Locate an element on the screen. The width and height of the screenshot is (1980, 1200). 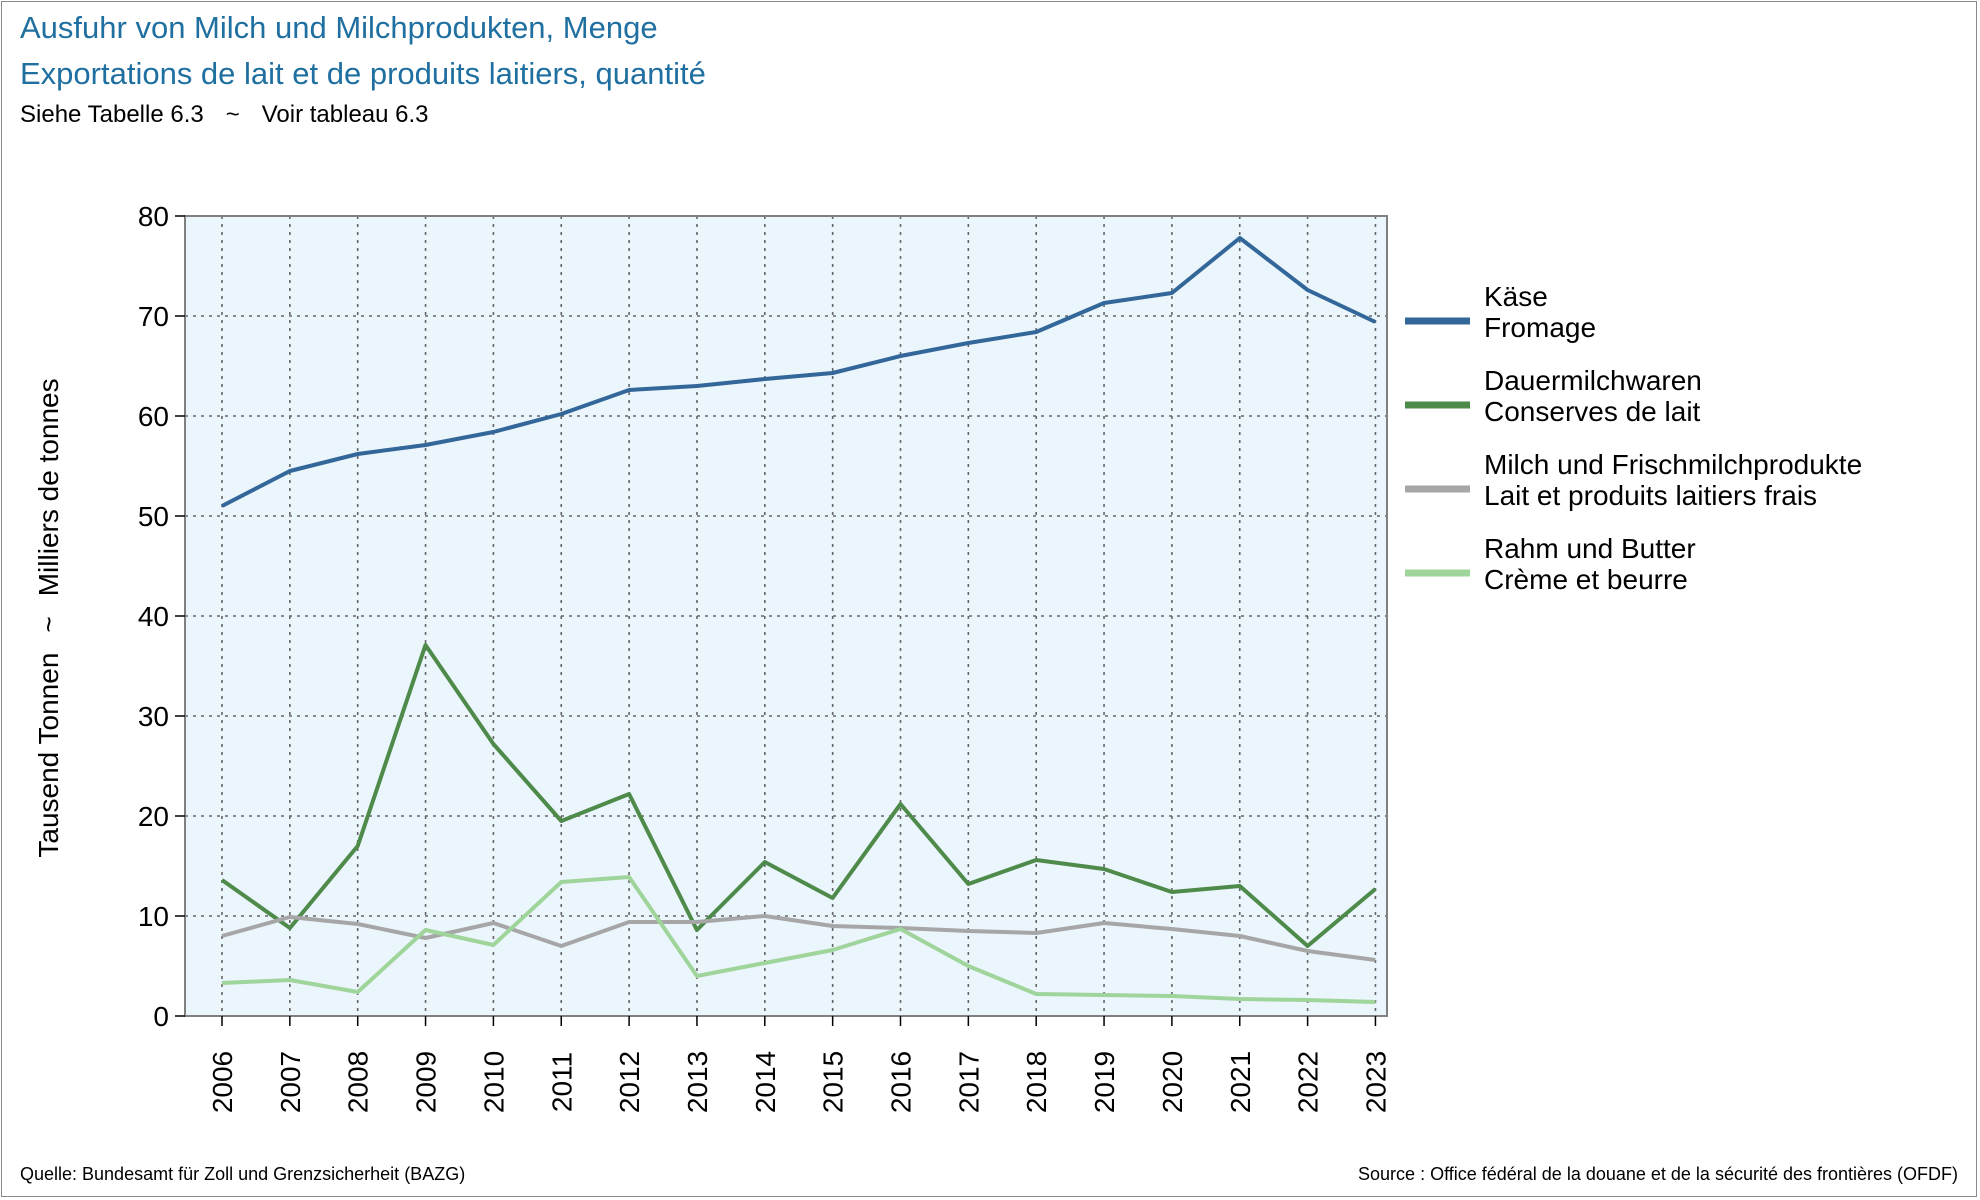
y-tick-label: 0 is located at coordinates (161, 1016).